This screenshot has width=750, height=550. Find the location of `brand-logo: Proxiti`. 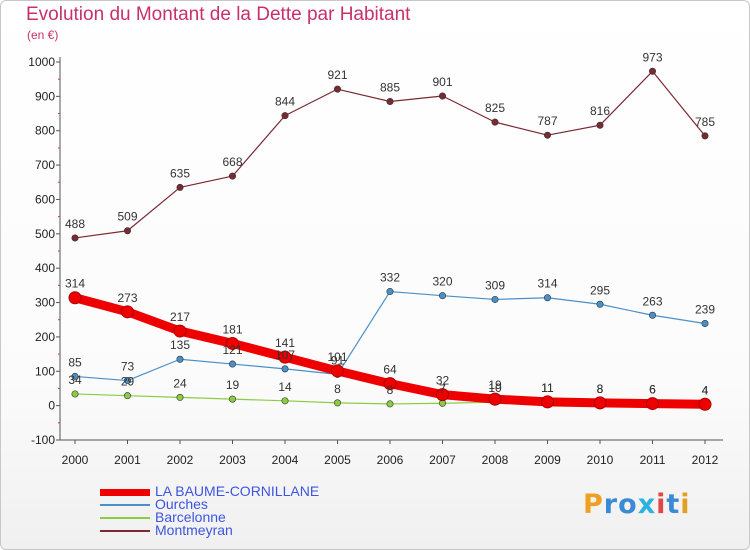

brand-logo: Proxiti is located at coordinates (637, 504).